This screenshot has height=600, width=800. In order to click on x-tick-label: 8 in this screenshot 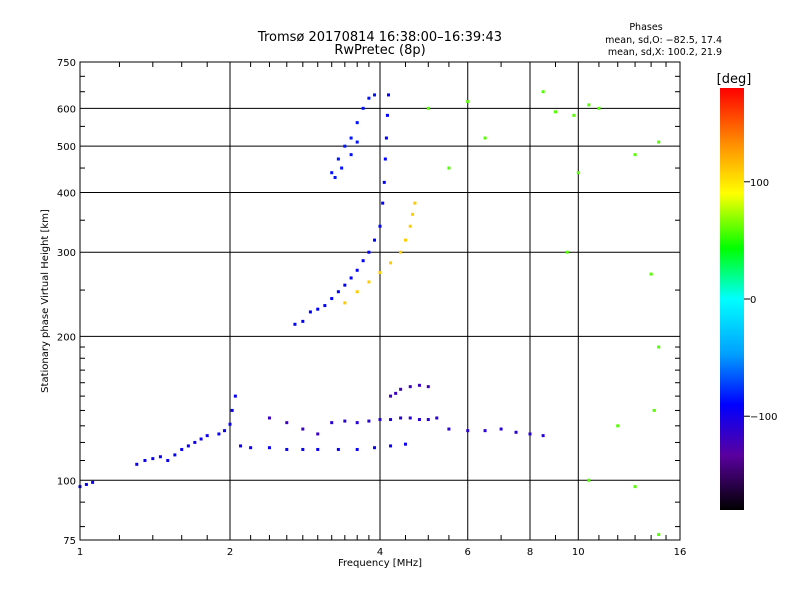, I will do `click(530, 552)`.